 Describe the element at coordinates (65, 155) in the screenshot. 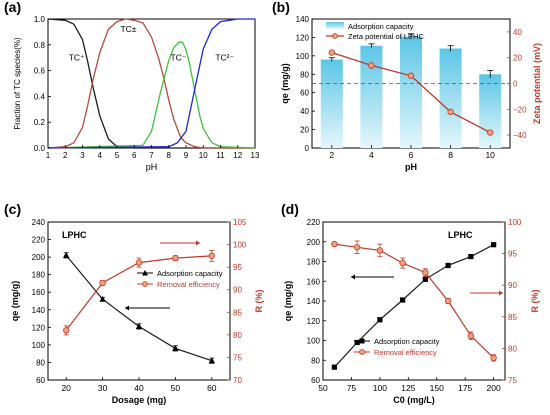

I see `x-tick-label: 2` at that location.